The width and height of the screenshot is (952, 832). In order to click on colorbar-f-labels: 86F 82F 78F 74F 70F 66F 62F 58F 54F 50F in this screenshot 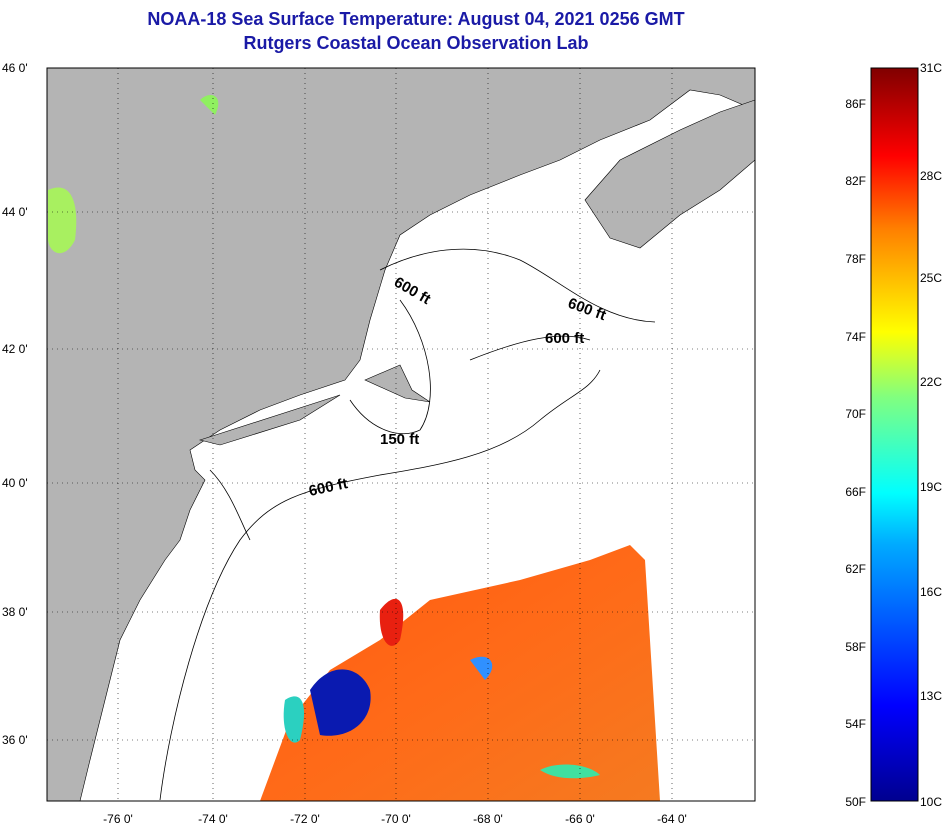, I will do `click(855, 453)`.